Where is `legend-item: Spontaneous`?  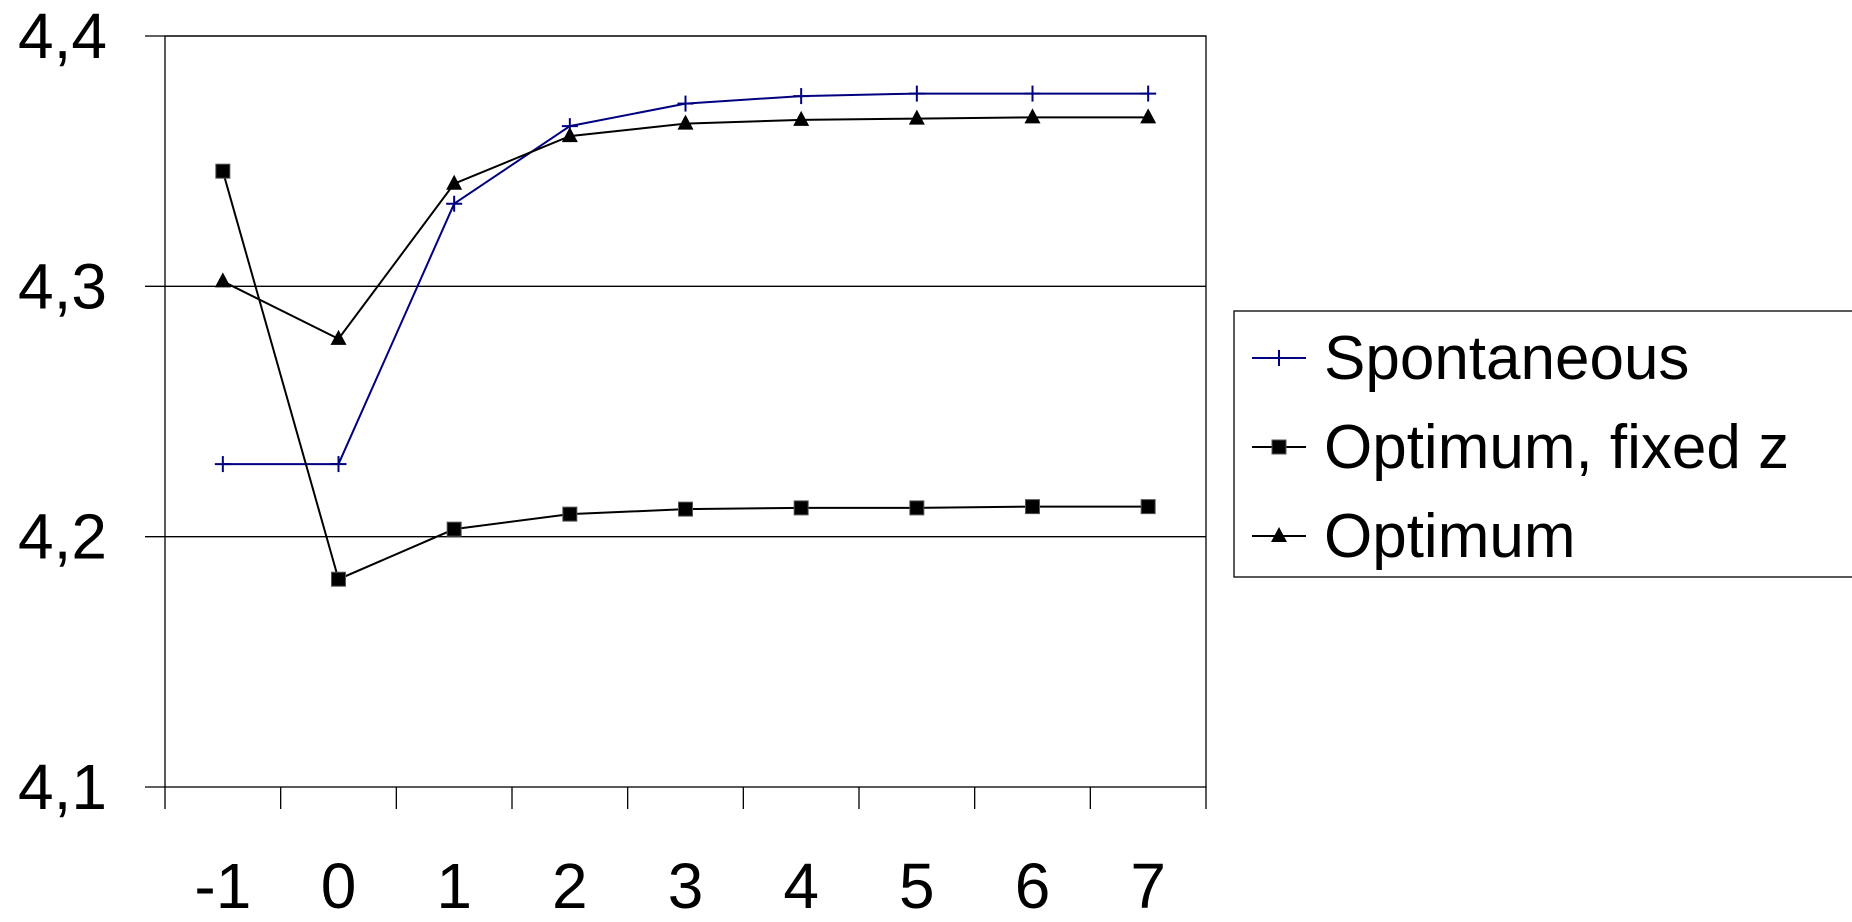
legend-item: Spontaneous is located at coordinates (1470, 358).